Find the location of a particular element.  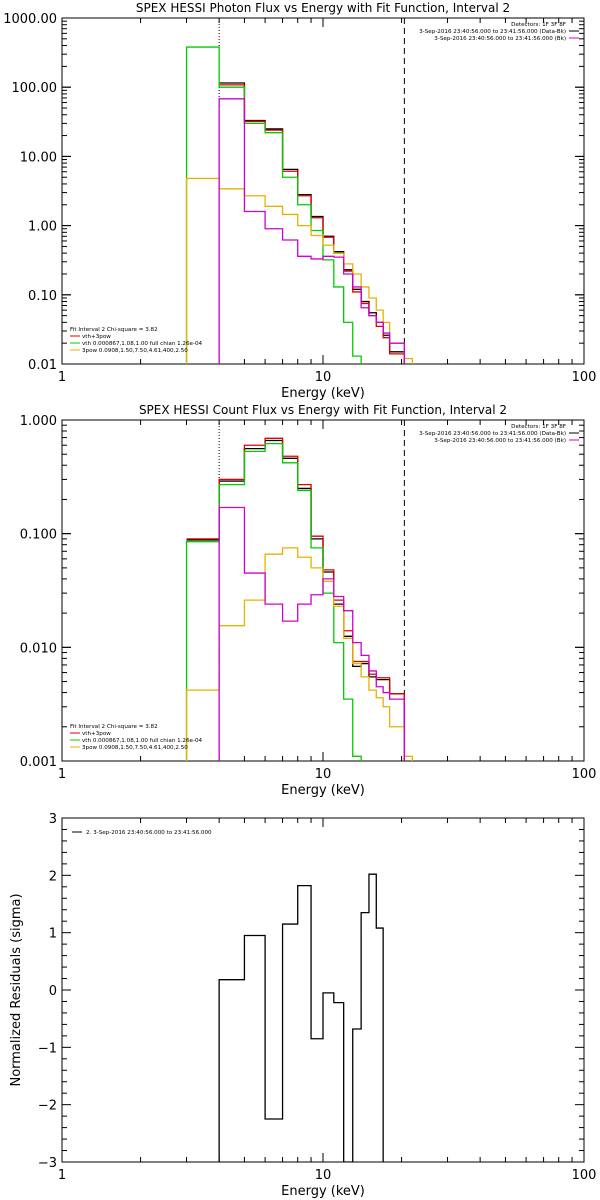

y-tick-label: 2 is located at coordinates (53, 876).